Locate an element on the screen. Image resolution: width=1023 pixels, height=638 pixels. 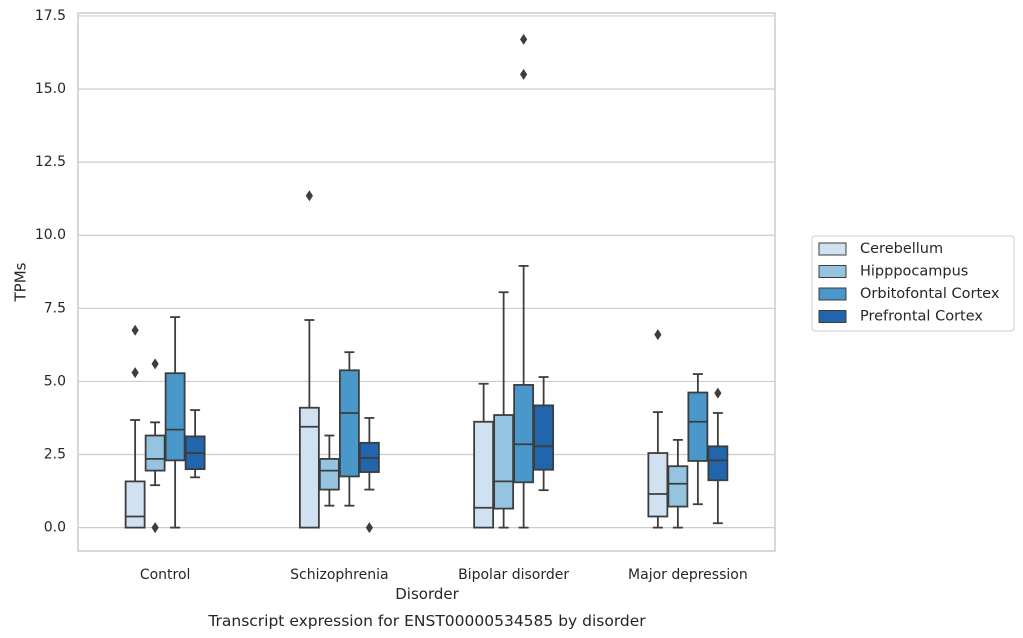
y-tick-label: 7.5 is located at coordinates (55, 308).